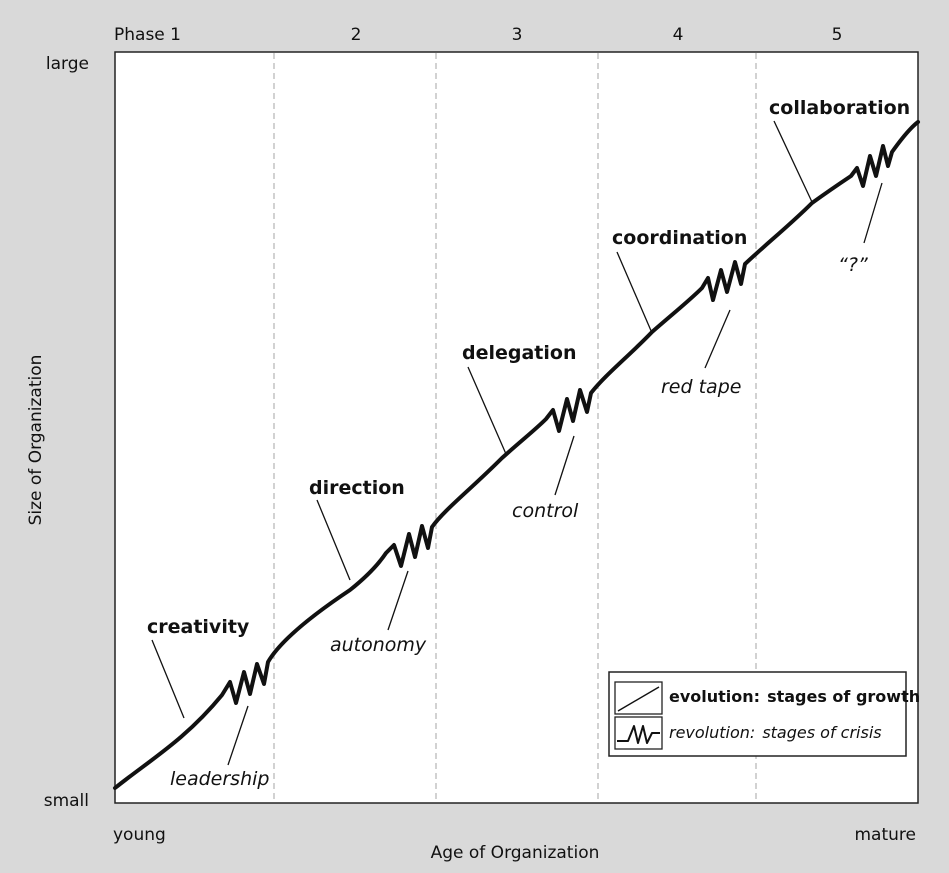 Image resolution: width=949 pixels, height=873 pixels. Describe the element at coordinates (839, 108) in the screenshot. I see `evolution-label-collaboration: collaboration` at that location.